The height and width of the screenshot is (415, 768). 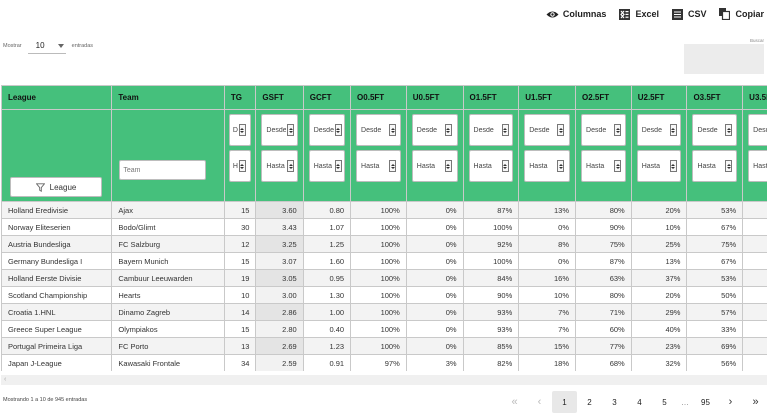 What do you see at coordinates (327, 166) in the screenshot?
I see `gcft-max-input: Hasta` at bounding box center [327, 166].